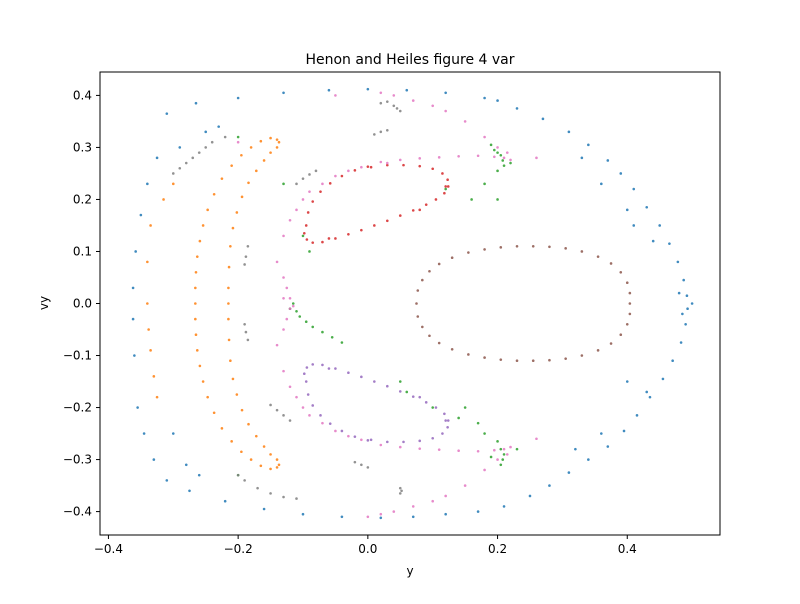 Image resolution: width=800 pixels, height=604 pixels. Describe the element at coordinates (409, 571) in the screenshot. I see `x-axis-label: y` at that location.